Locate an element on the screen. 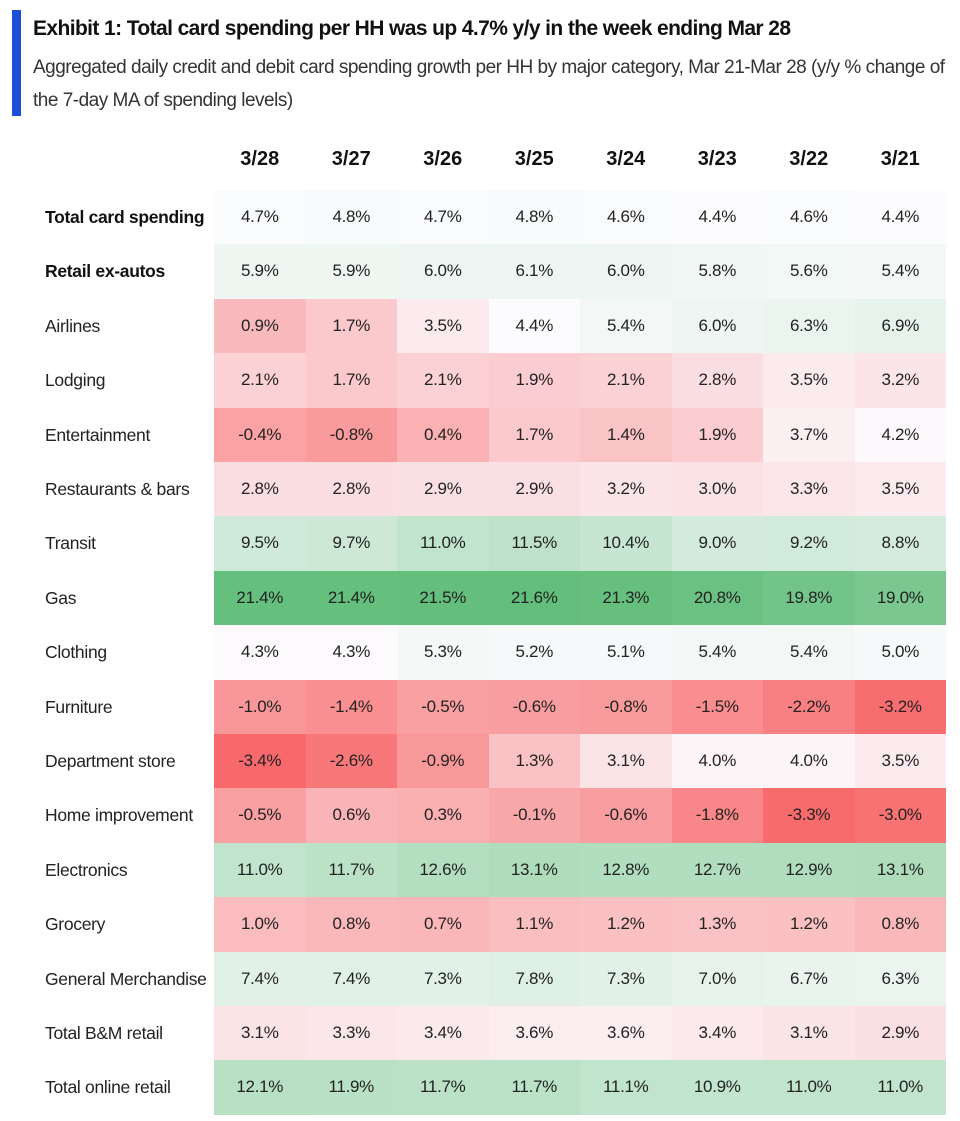 This screenshot has height=1121, width=960. column-header: 3/23 is located at coordinates (717, 159).